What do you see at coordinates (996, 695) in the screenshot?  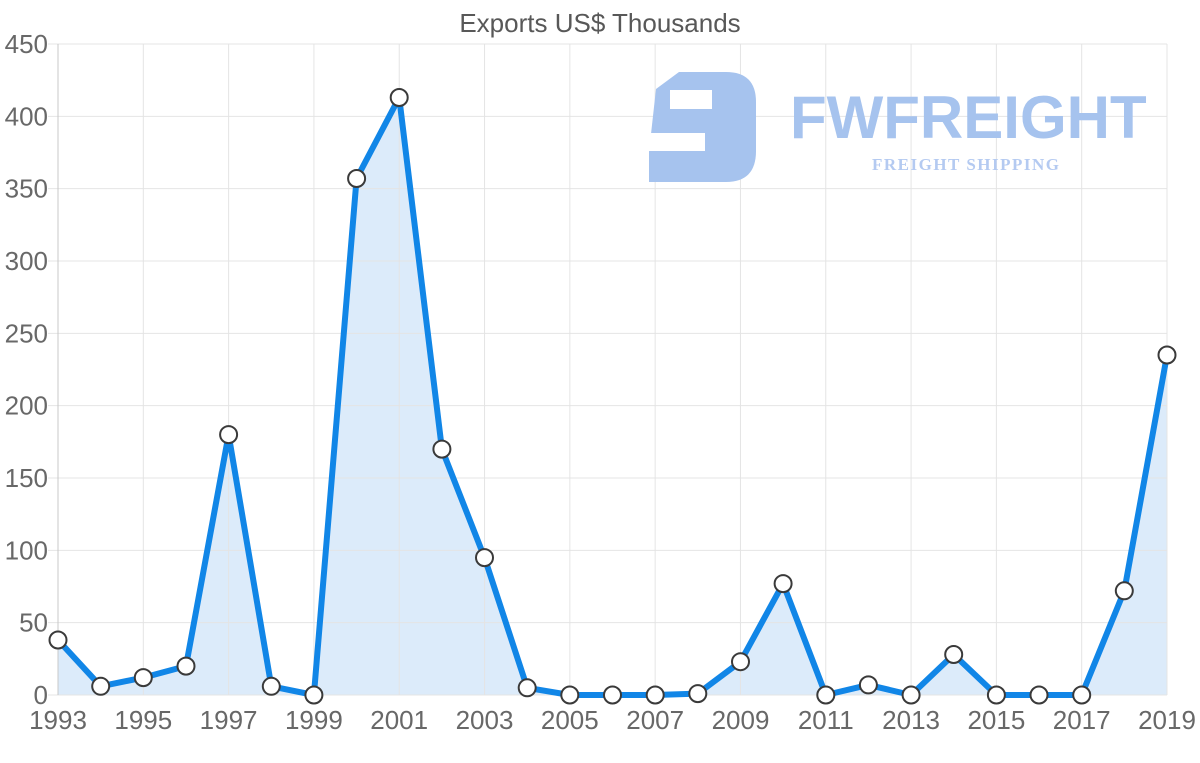 I see `data-point-2015` at bounding box center [996, 695].